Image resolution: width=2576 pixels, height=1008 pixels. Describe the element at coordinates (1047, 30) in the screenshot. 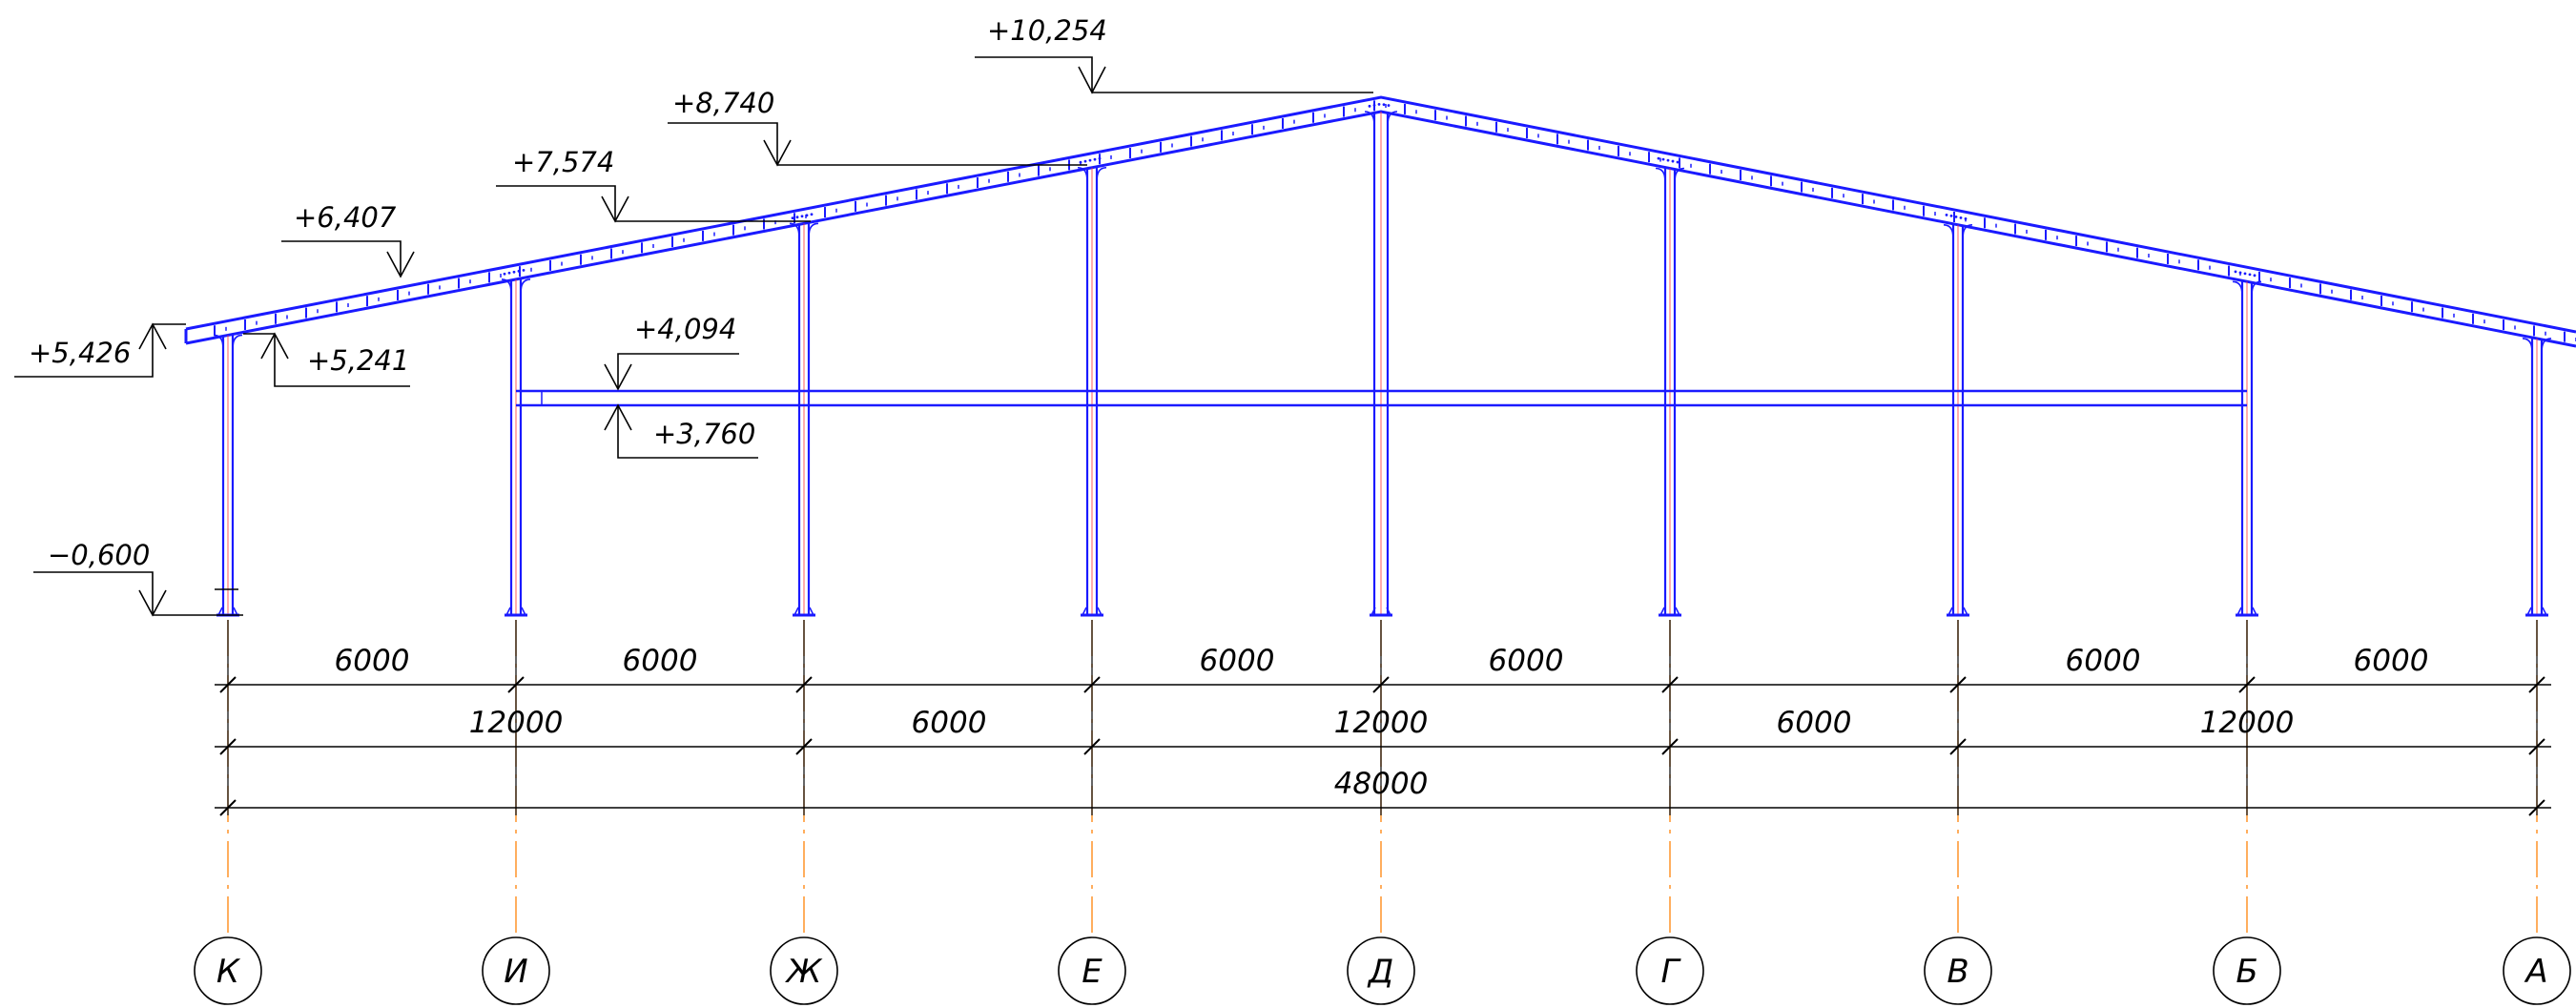

I see `elevation-label-ridge: +10,254` at that location.